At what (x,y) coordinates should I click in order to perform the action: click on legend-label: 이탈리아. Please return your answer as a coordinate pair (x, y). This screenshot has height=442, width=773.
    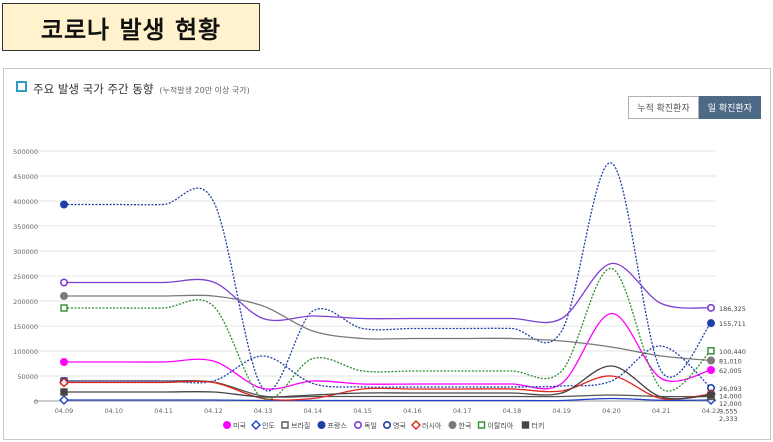
    Looking at the image, I should click on (501, 425).